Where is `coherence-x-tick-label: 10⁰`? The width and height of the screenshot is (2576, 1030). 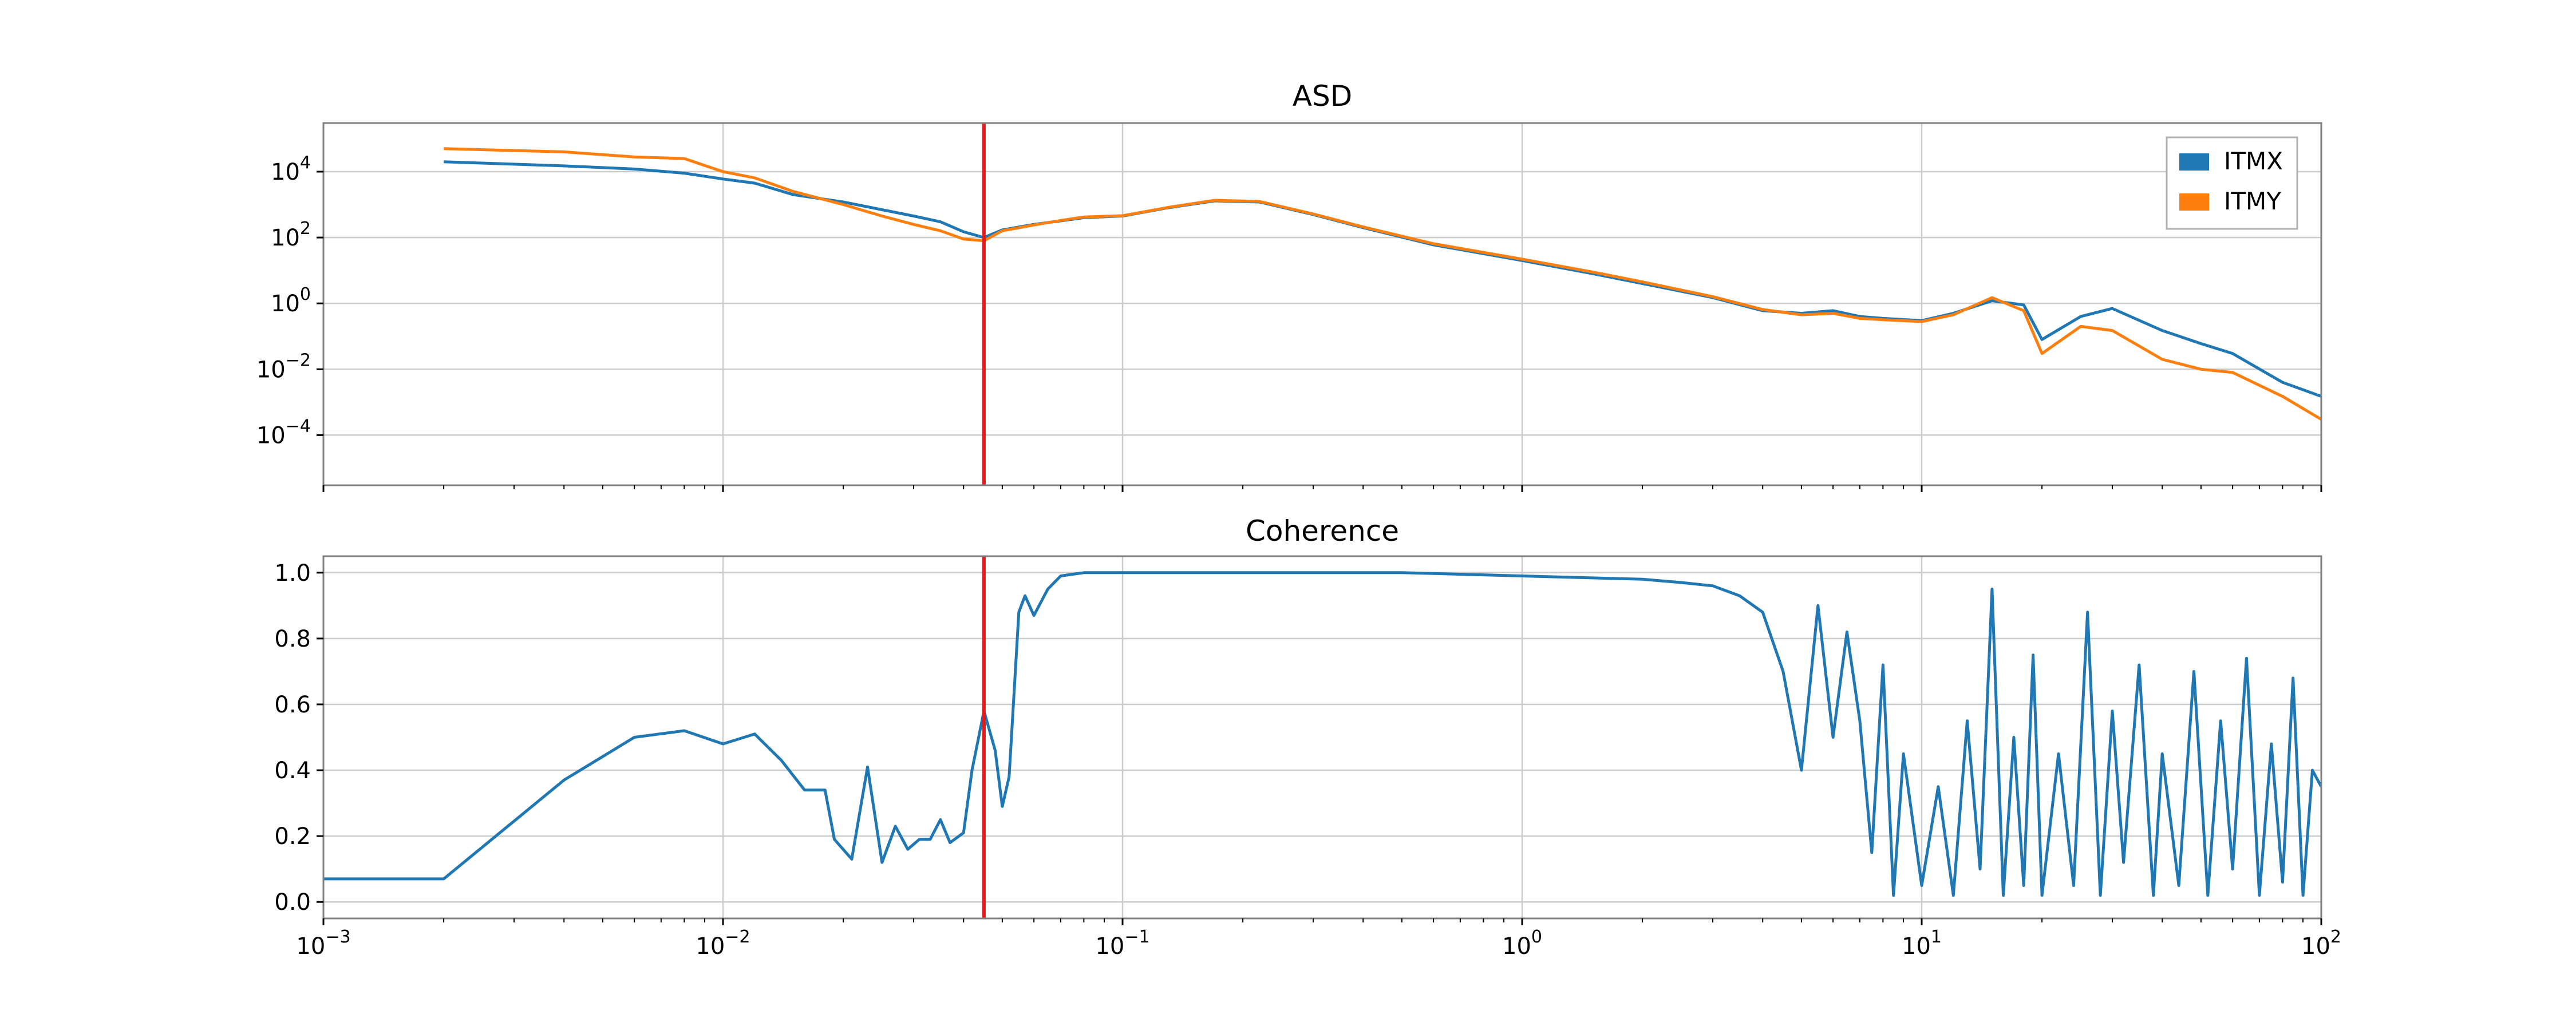 coherence-x-tick-label: 10⁰ is located at coordinates (1522, 943).